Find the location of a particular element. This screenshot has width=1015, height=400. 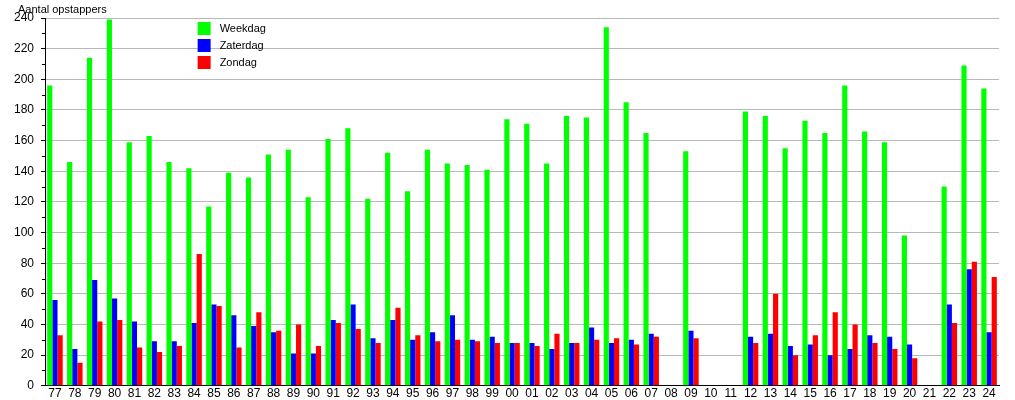

x-tick-label: 83 is located at coordinates (174, 393).